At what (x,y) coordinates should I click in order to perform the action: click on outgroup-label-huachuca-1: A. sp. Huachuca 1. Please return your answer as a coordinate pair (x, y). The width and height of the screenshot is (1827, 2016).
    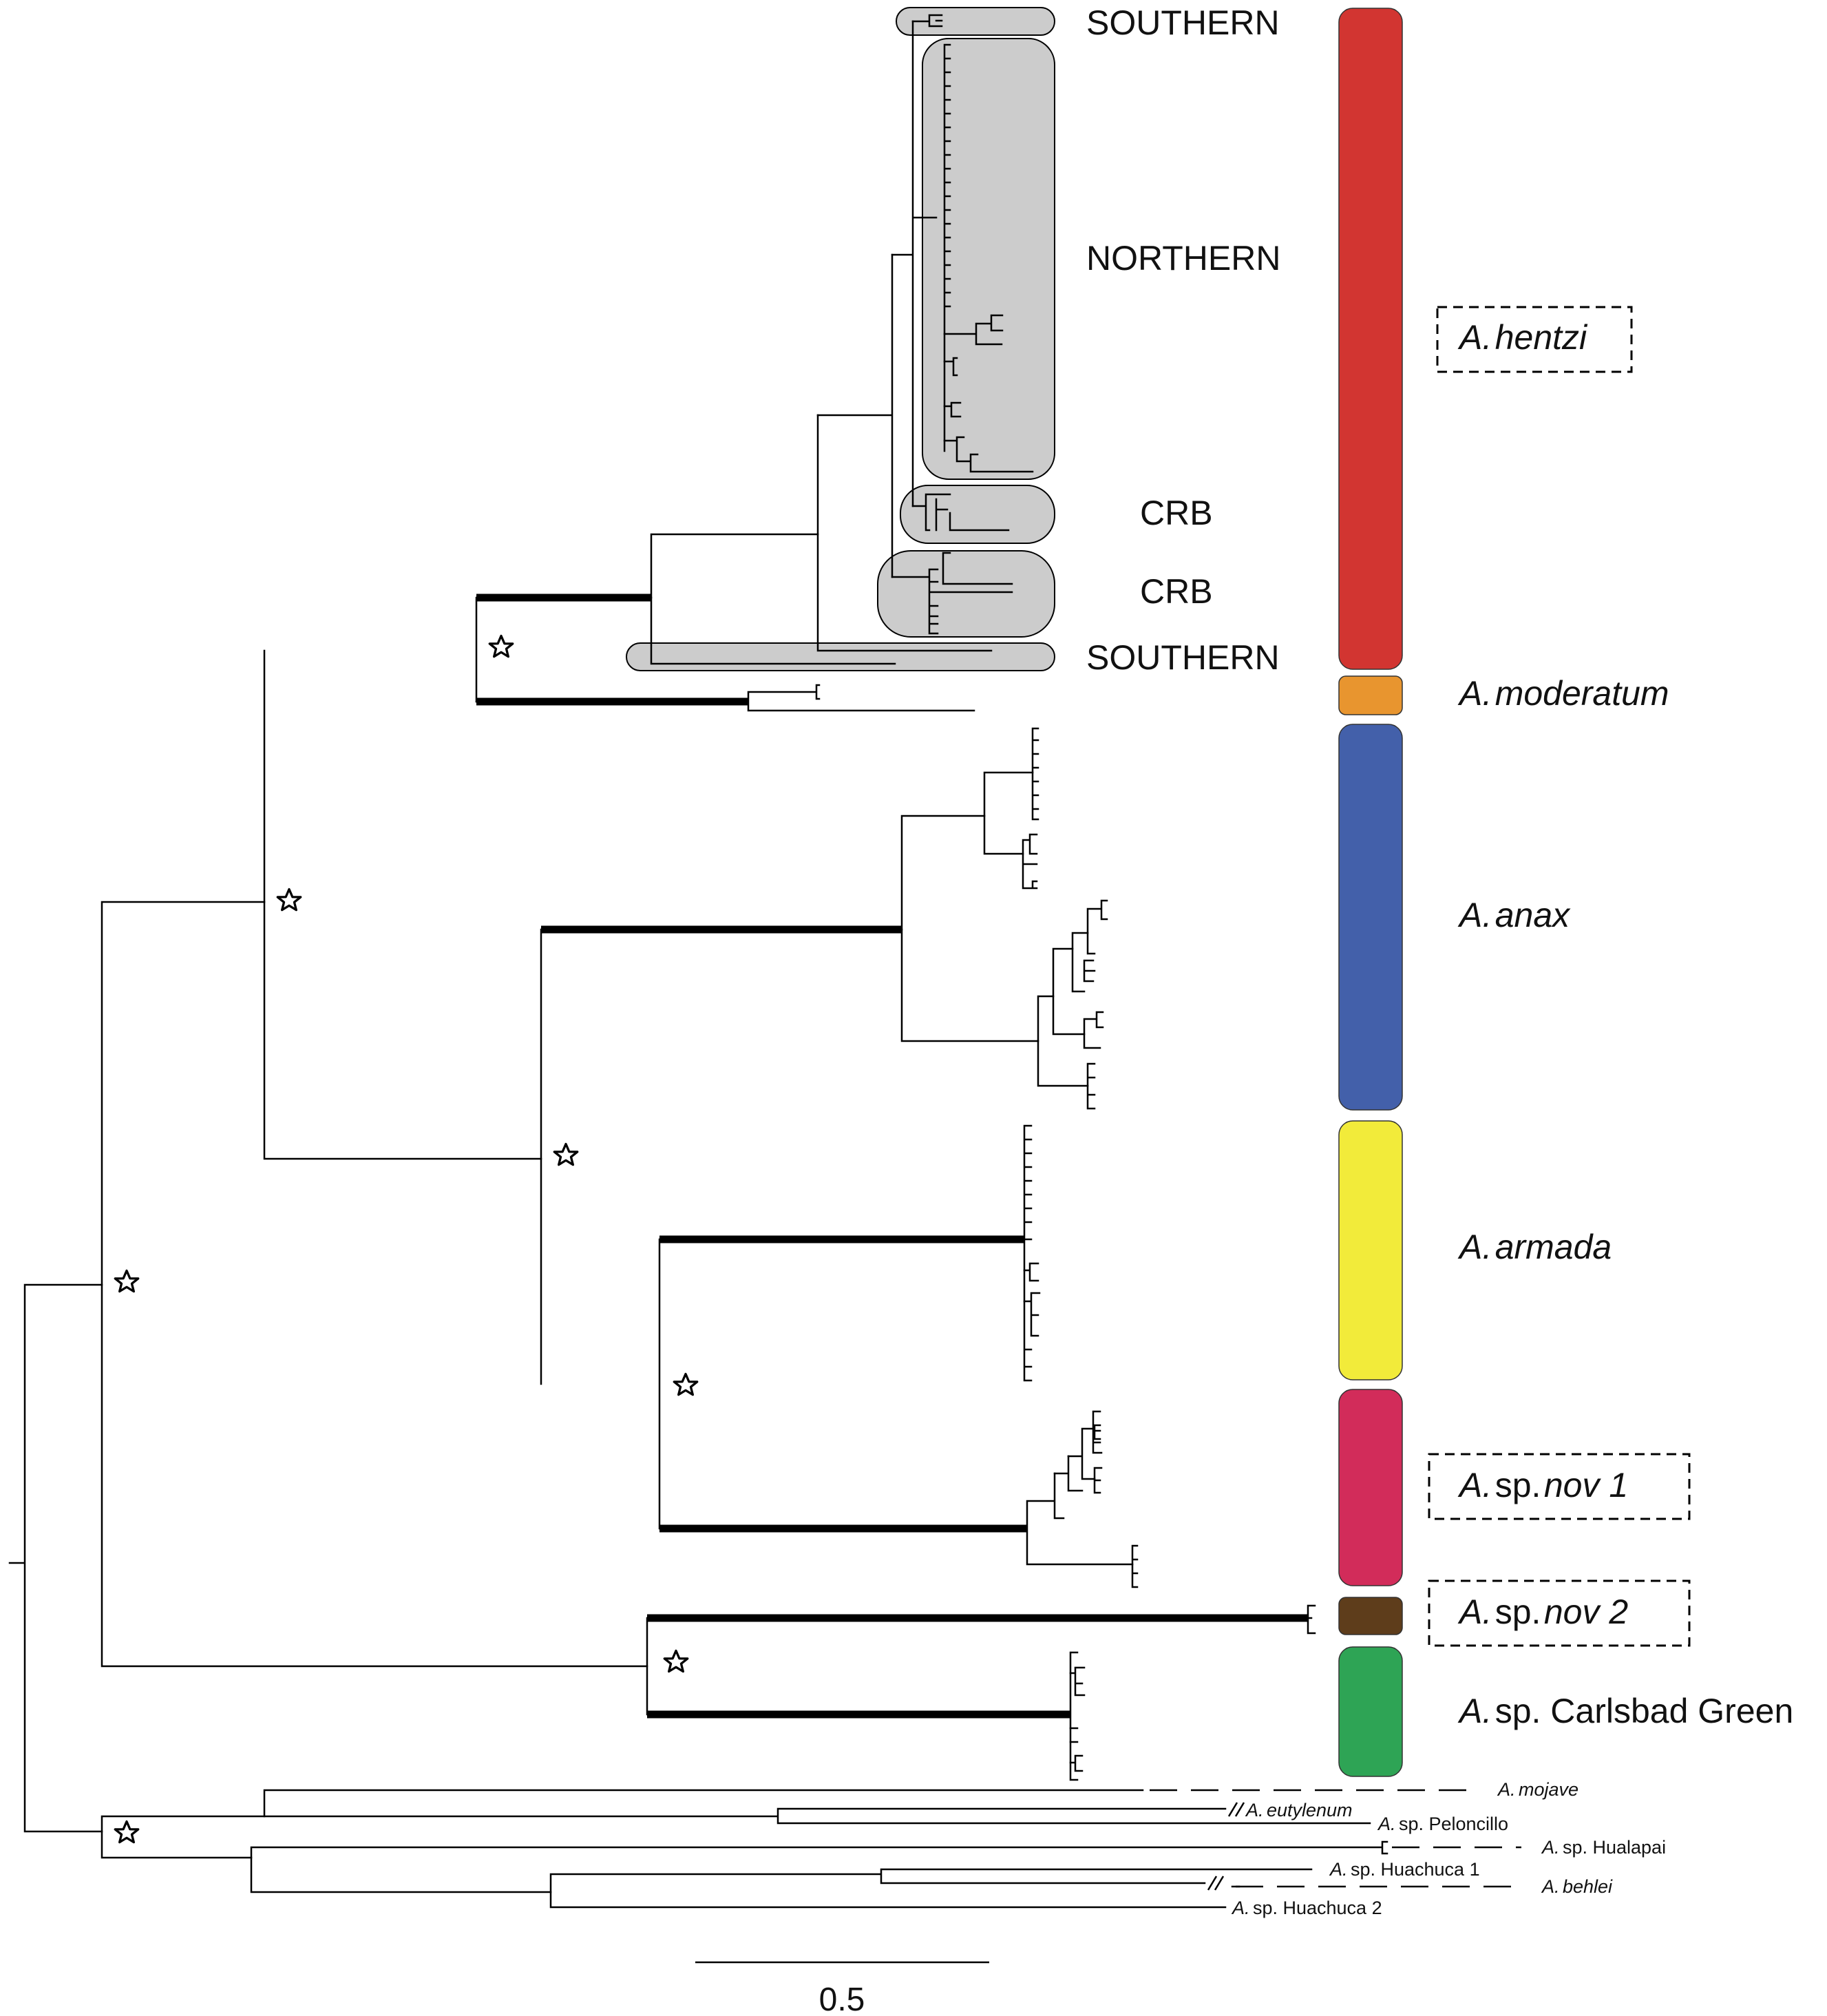
    Looking at the image, I should click on (1404, 1869).